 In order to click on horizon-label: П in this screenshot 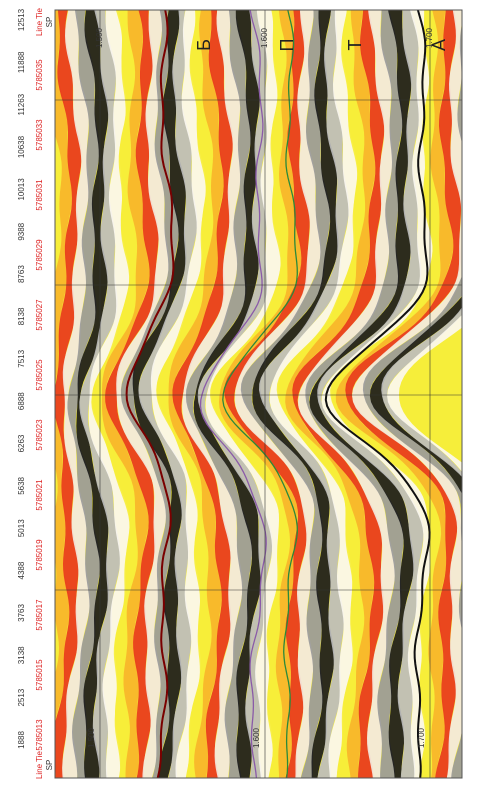, I will do `click(287, 45)`.